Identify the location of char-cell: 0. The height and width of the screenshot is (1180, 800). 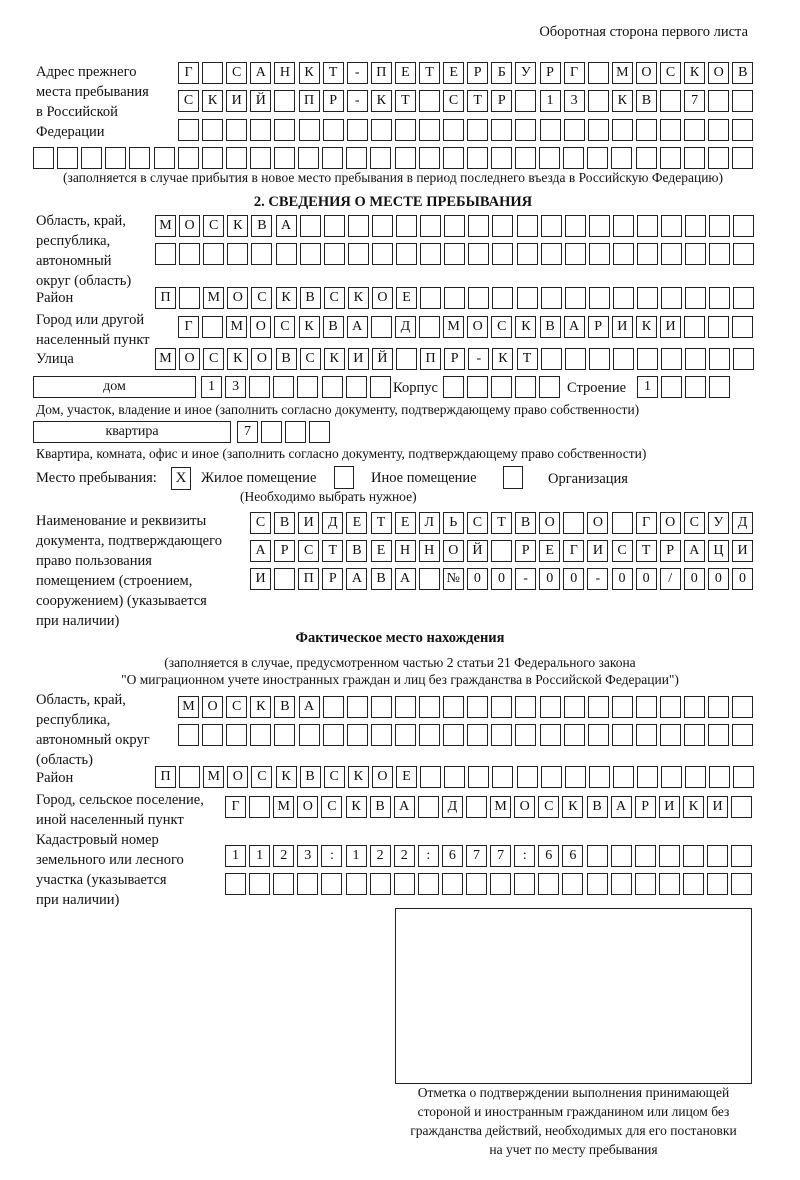
(742, 579).